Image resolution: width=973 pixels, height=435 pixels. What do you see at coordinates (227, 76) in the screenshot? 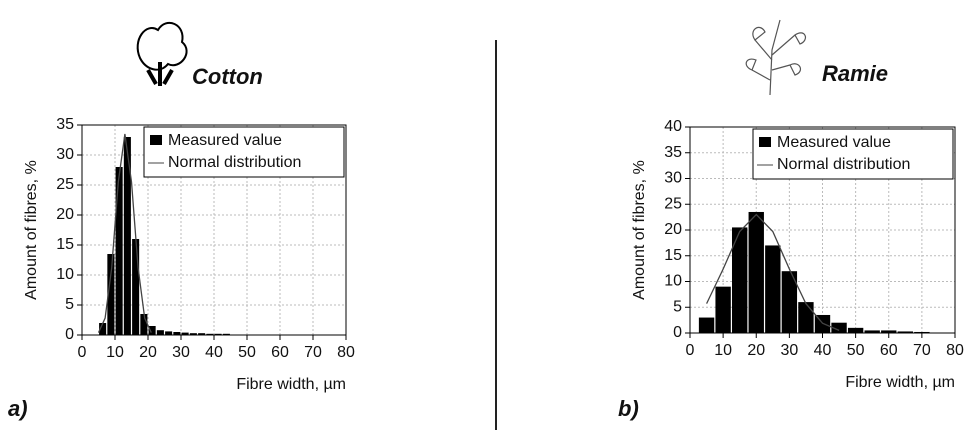
I see `chart-title: Cotton` at bounding box center [227, 76].